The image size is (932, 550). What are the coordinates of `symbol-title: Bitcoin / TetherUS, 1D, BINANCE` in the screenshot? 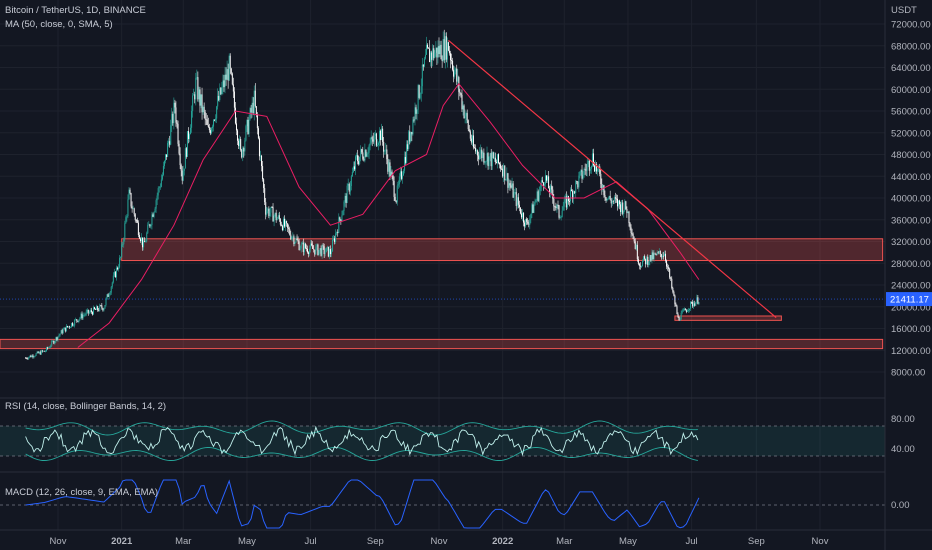 It's located at (75, 10).